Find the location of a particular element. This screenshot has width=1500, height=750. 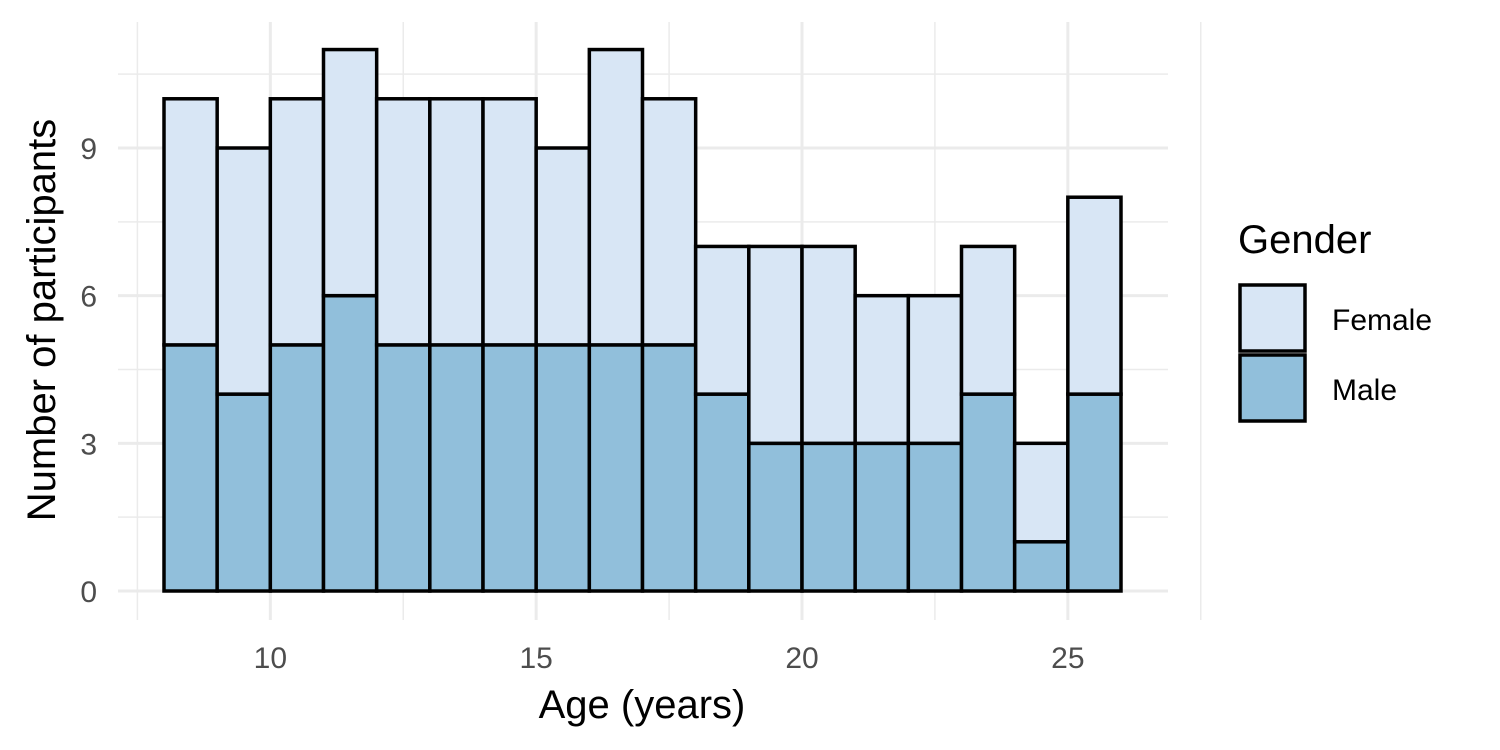

x-tick-label: 10 is located at coordinates (270, 658).